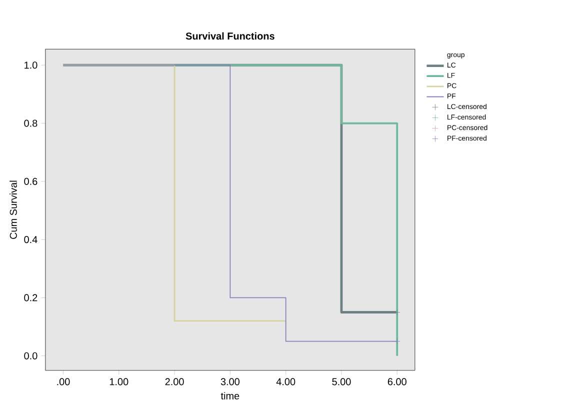  Describe the element at coordinates (31, 123) in the screenshot. I see `y-tick-label: 0.8` at that location.